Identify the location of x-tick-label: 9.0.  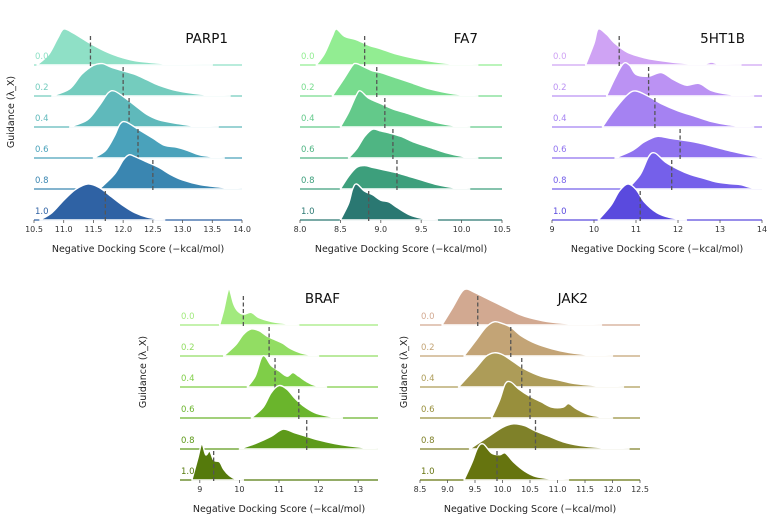
(380, 229).